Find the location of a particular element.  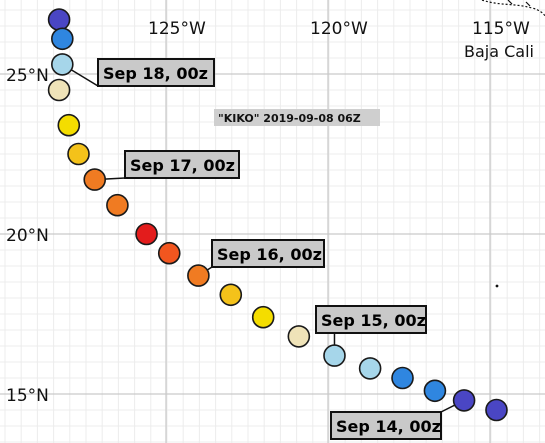

storm-title: "KIKO" 2019-09-08 06Z is located at coordinates (289, 118).